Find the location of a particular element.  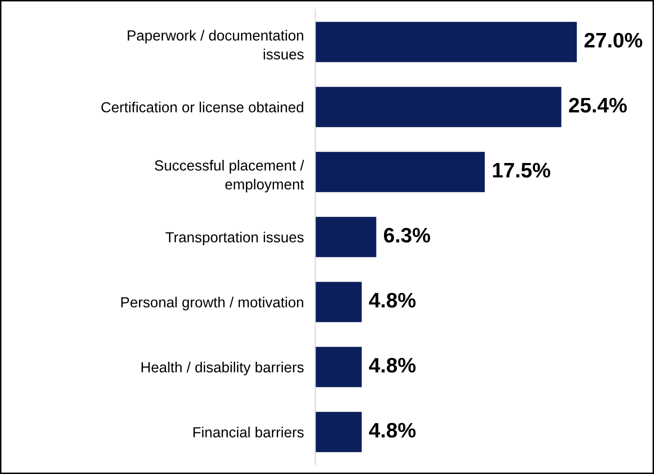

y-tick-label: Financial barriers is located at coordinates (248, 432).